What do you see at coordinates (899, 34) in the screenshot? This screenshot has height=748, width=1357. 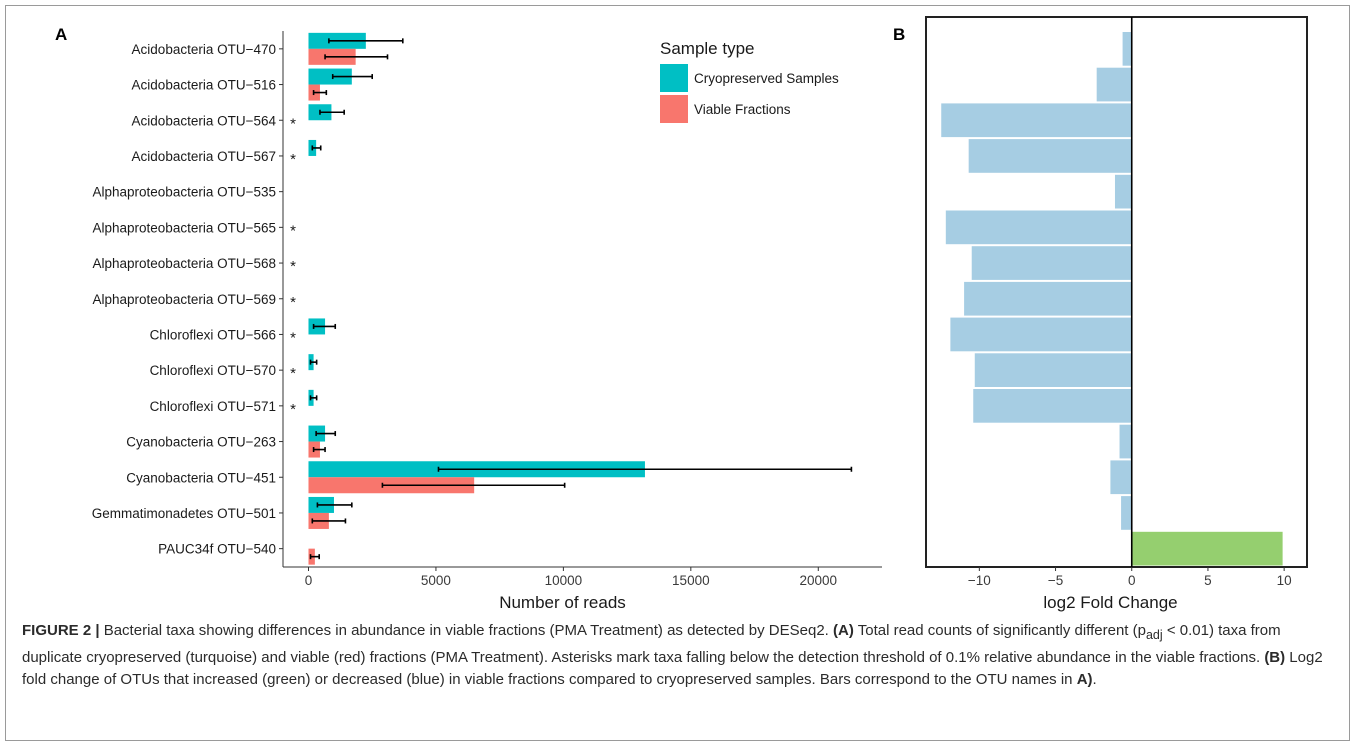 I see `panel-letter-b: B` at bounding box center [899, 34].